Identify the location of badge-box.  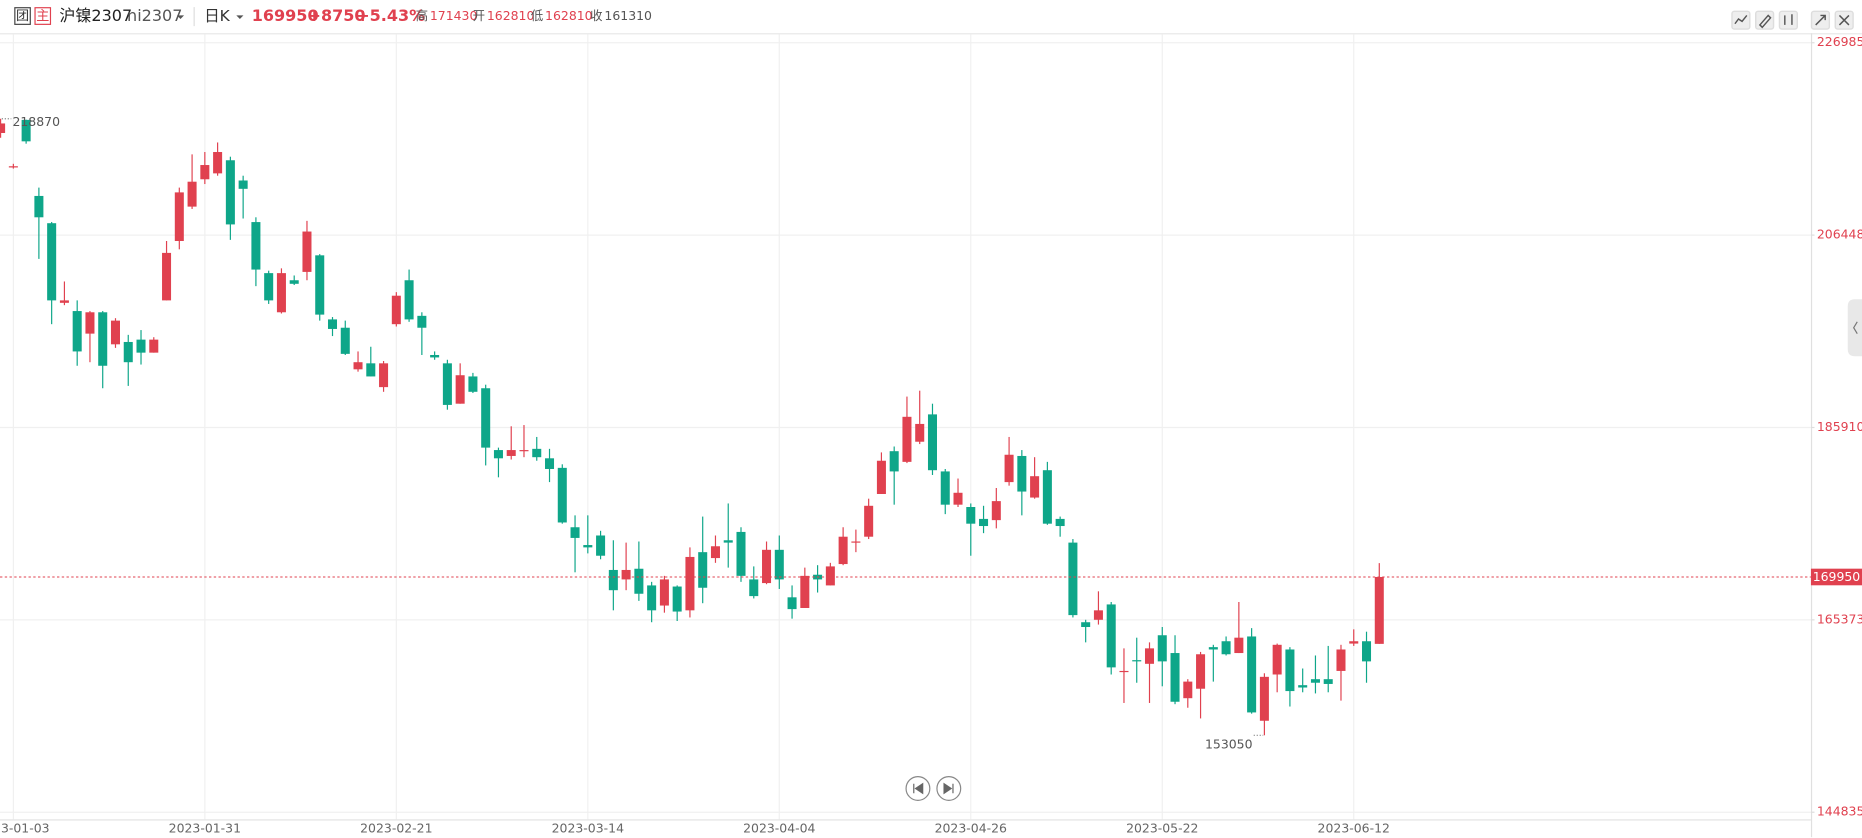
(22, 16).